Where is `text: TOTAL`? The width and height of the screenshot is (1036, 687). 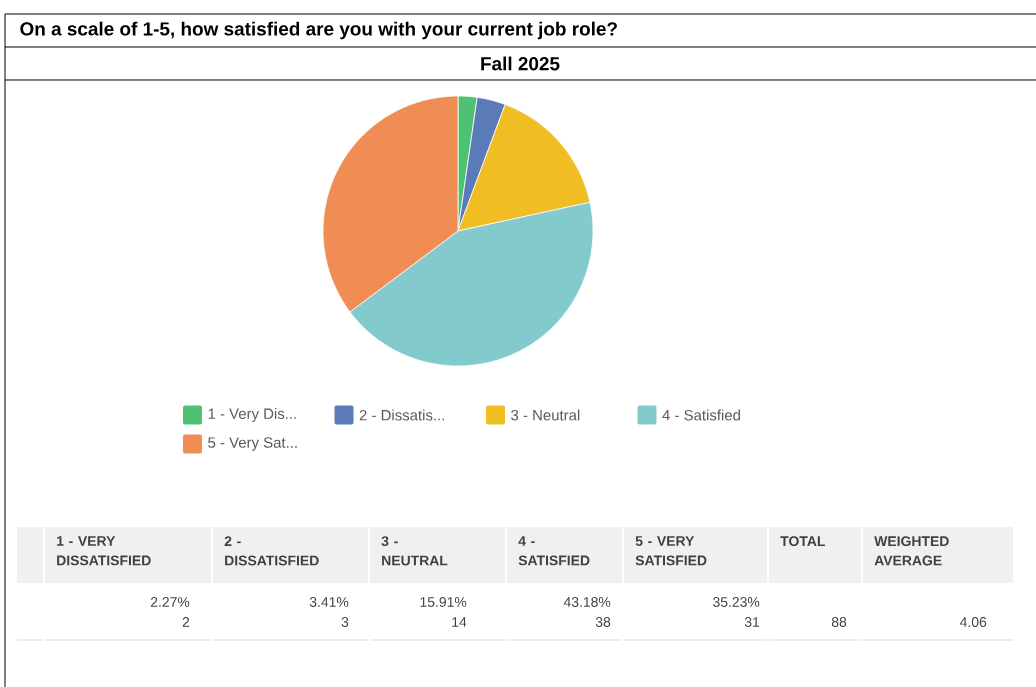 text: TOTAL is located at coordinates (802, 541).